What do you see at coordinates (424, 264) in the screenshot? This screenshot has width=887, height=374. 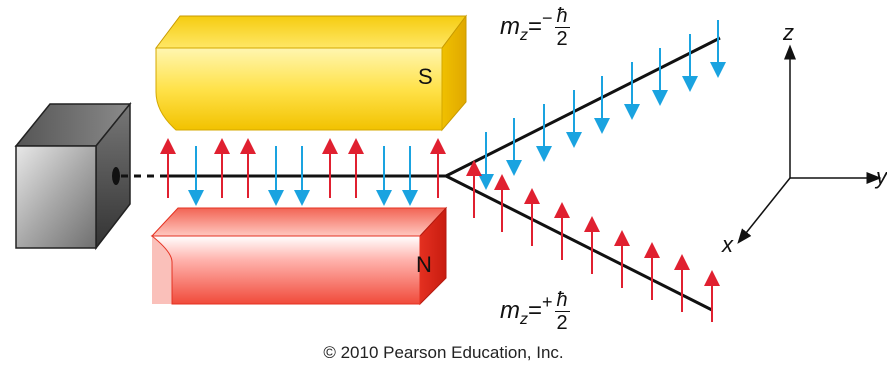 I see `north-pole-label: N` at bounding box center [424, 264].